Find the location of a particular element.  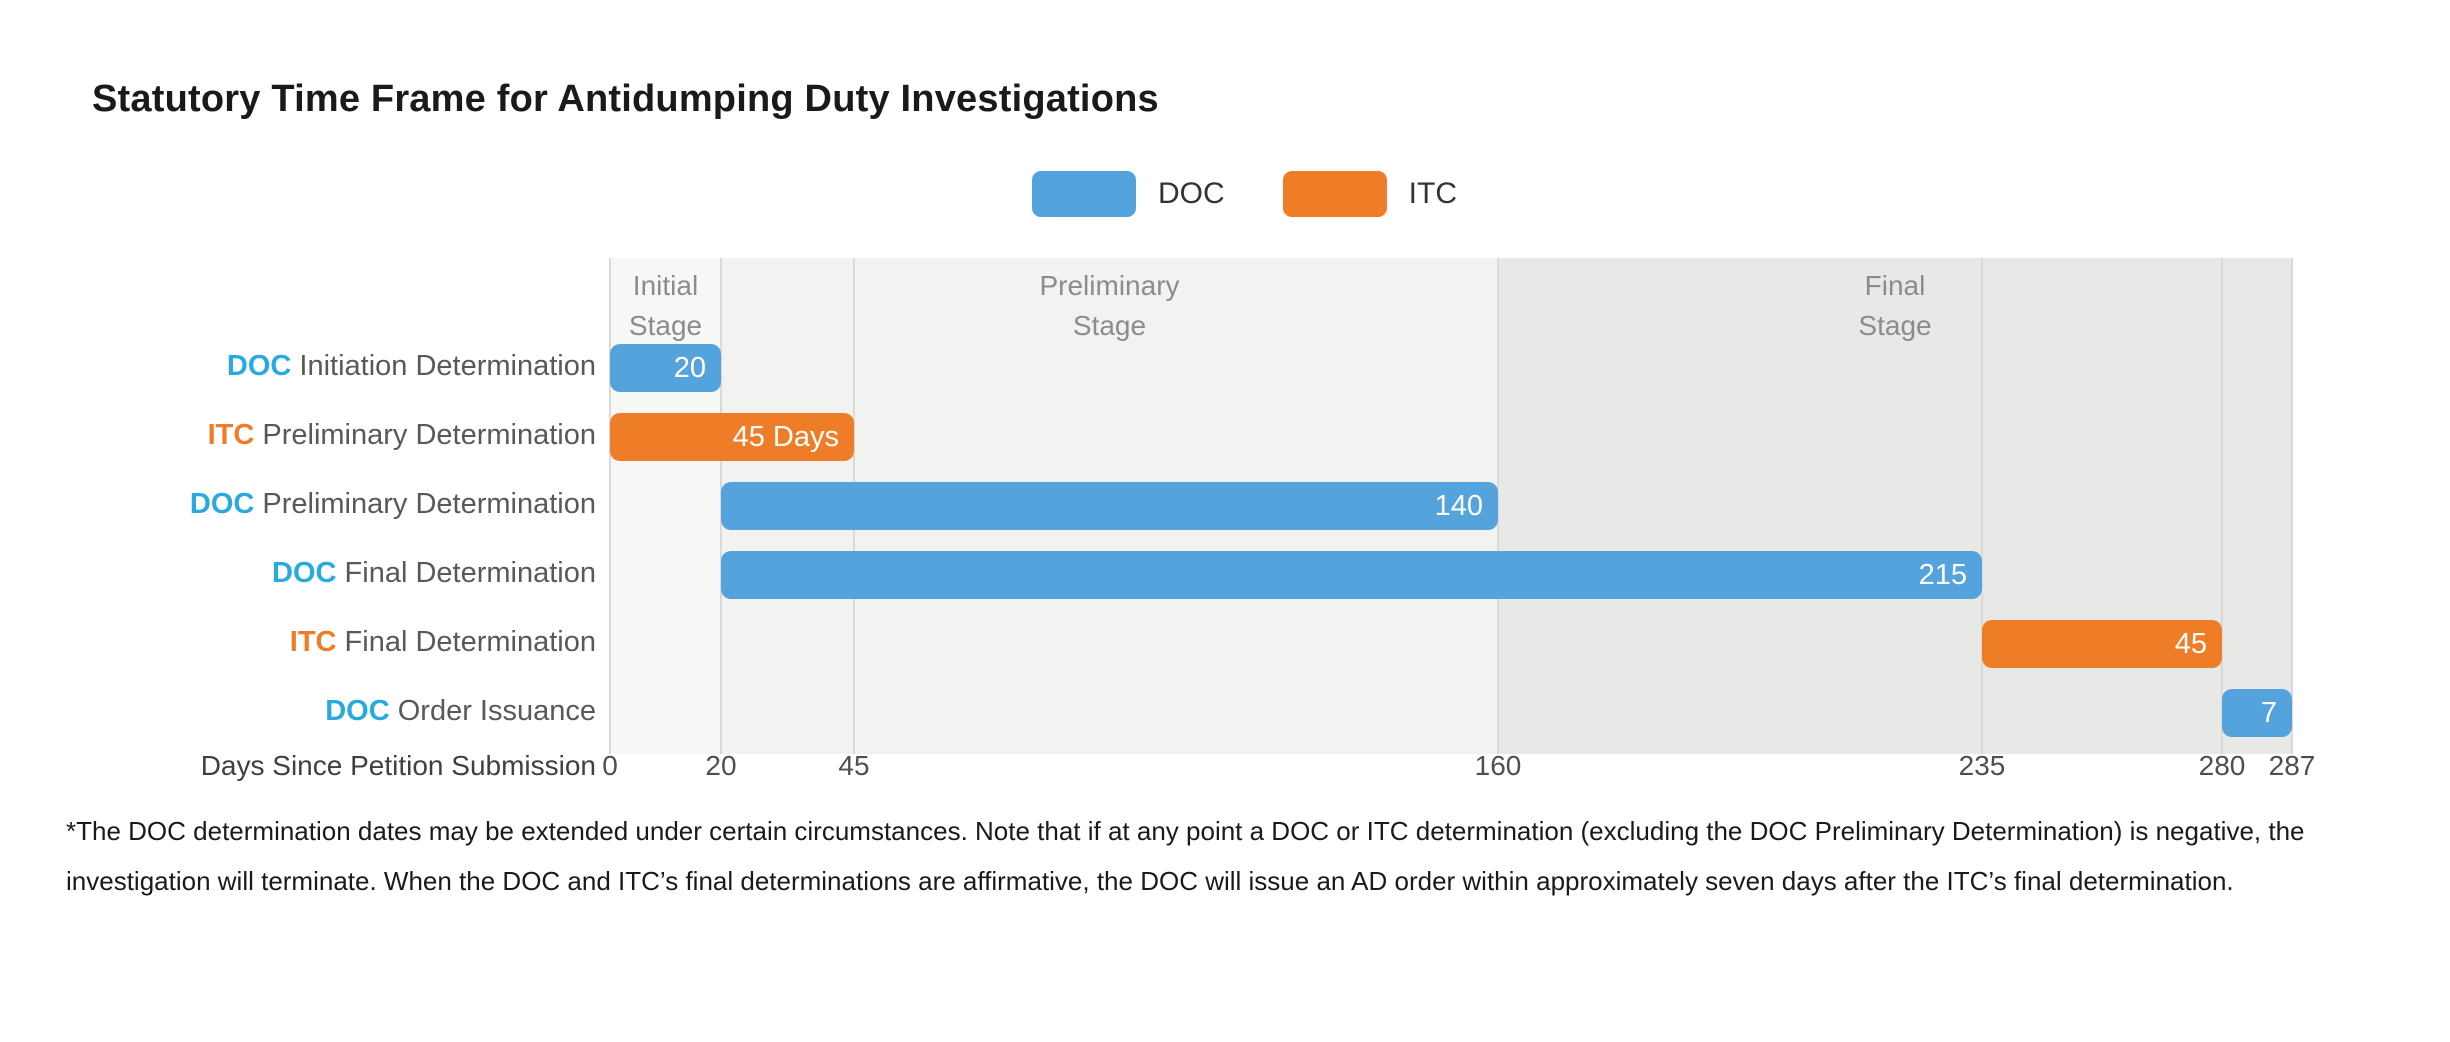

row-label: DOC Initiation Determination is located at coordinates (298, 366).